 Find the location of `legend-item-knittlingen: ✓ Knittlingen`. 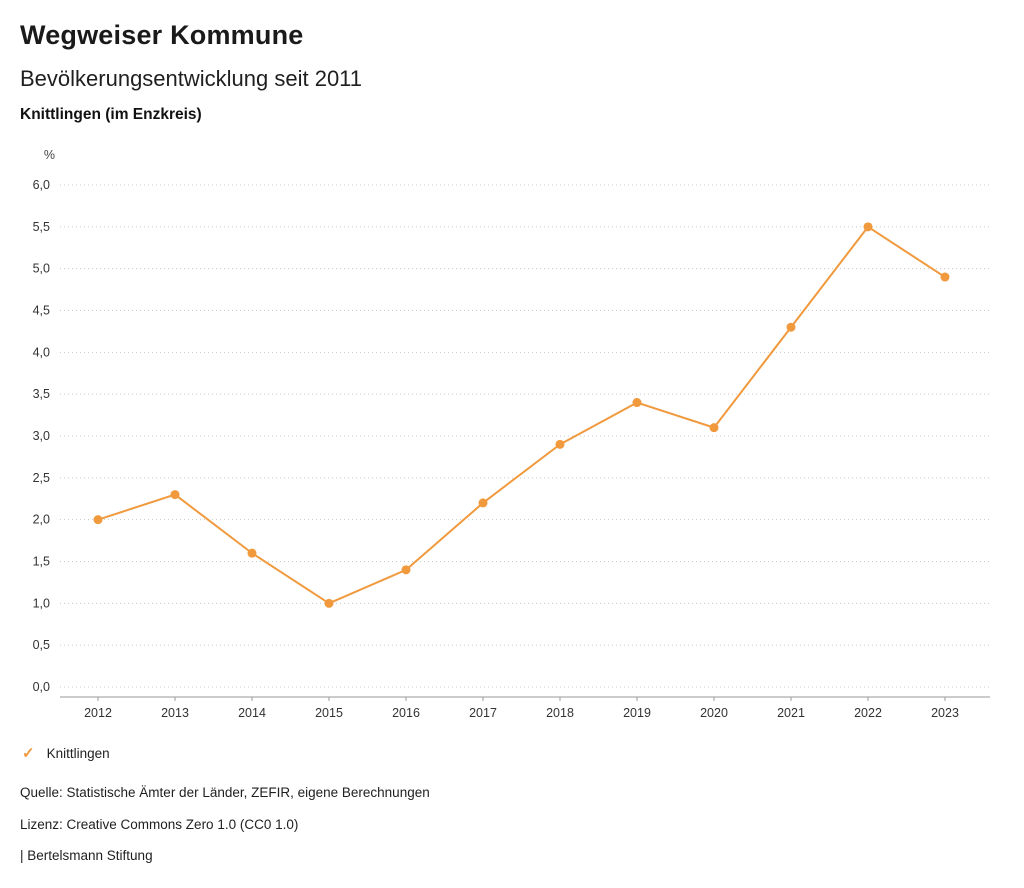

legend-item-knittlingen: ✓ Knittlingen is located at coordinates (66, 753).